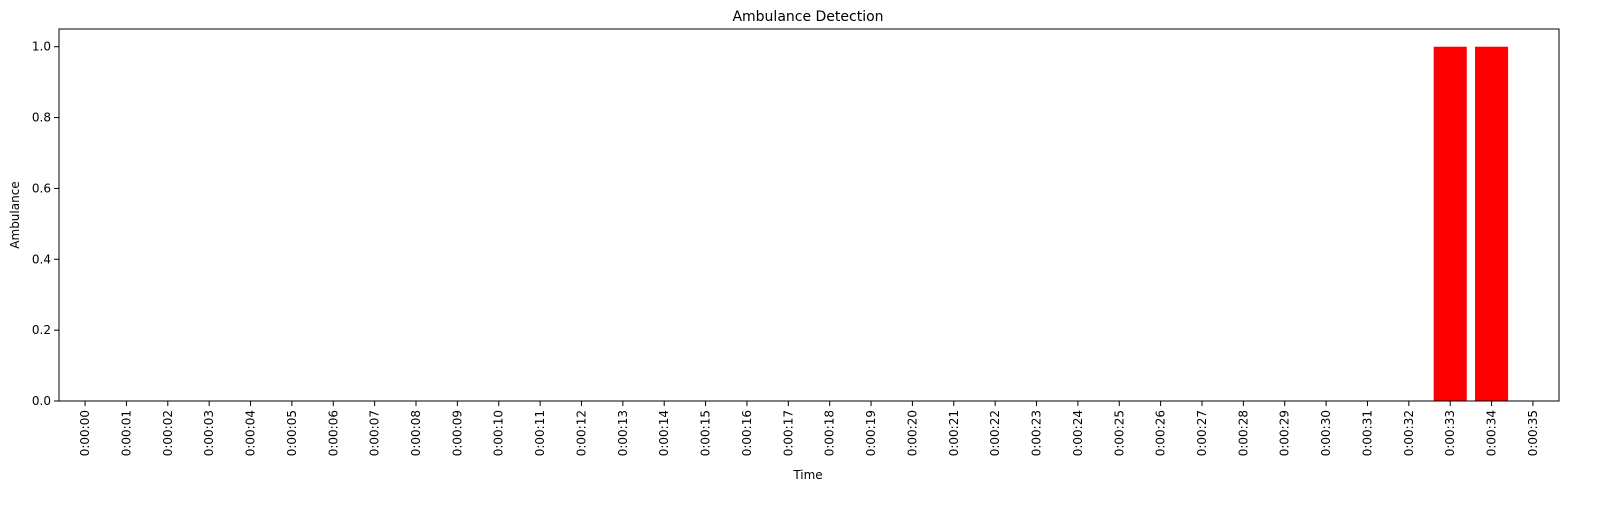  I want to click on x-tick-label: 0:00:32, so click(1409, 433).